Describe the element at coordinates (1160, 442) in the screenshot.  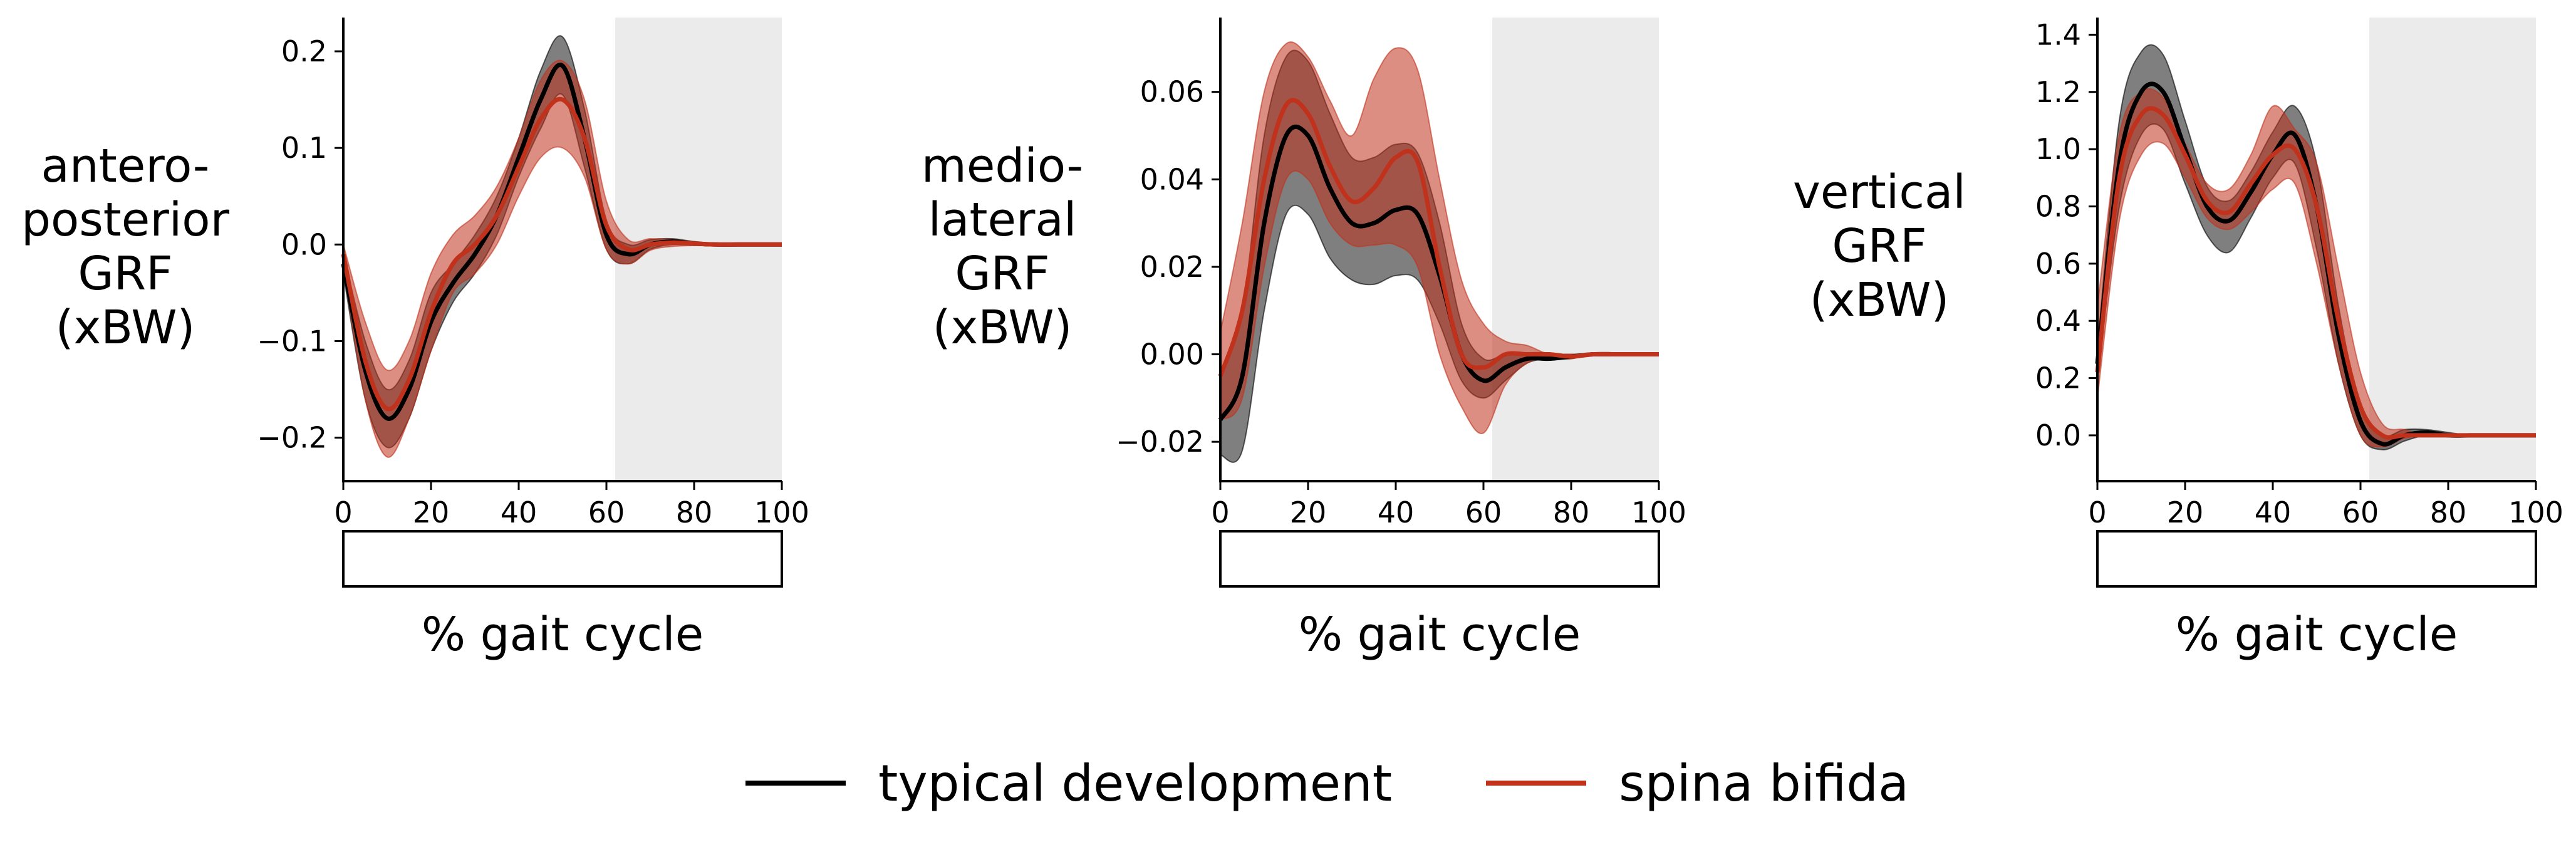
I see `y-tick-label: −0.02` at that location.